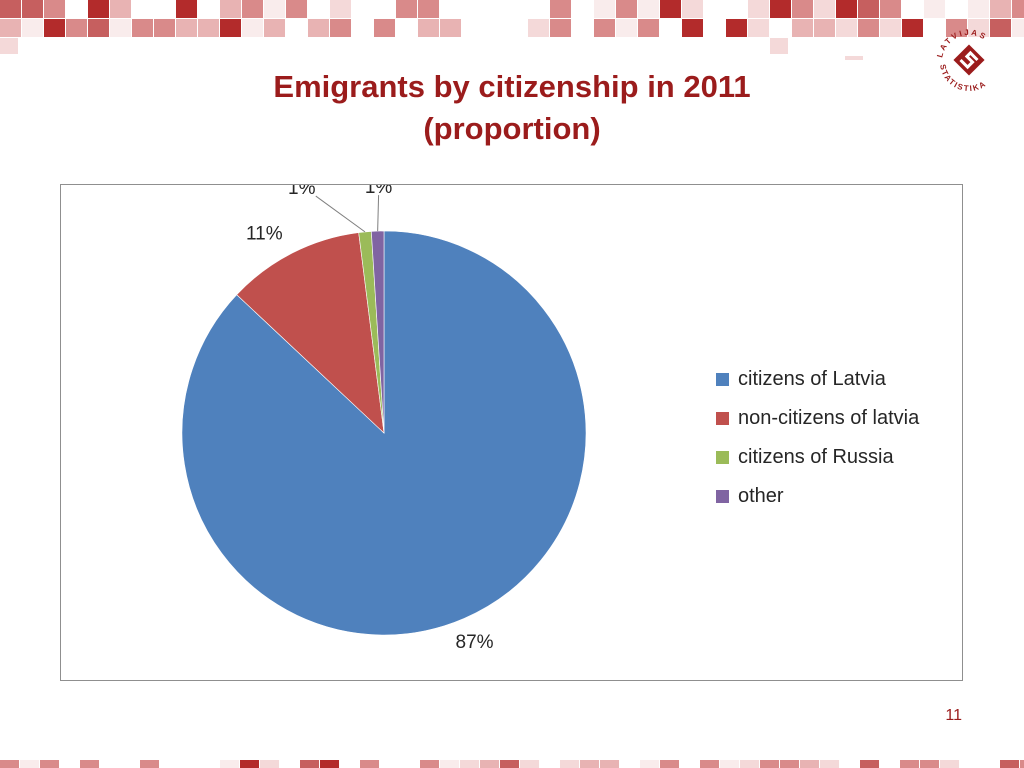 The height and width of the screenshot is (768, 1024). I want to click on data-label-citizens-of-russia: 1%, so click(302, 192).